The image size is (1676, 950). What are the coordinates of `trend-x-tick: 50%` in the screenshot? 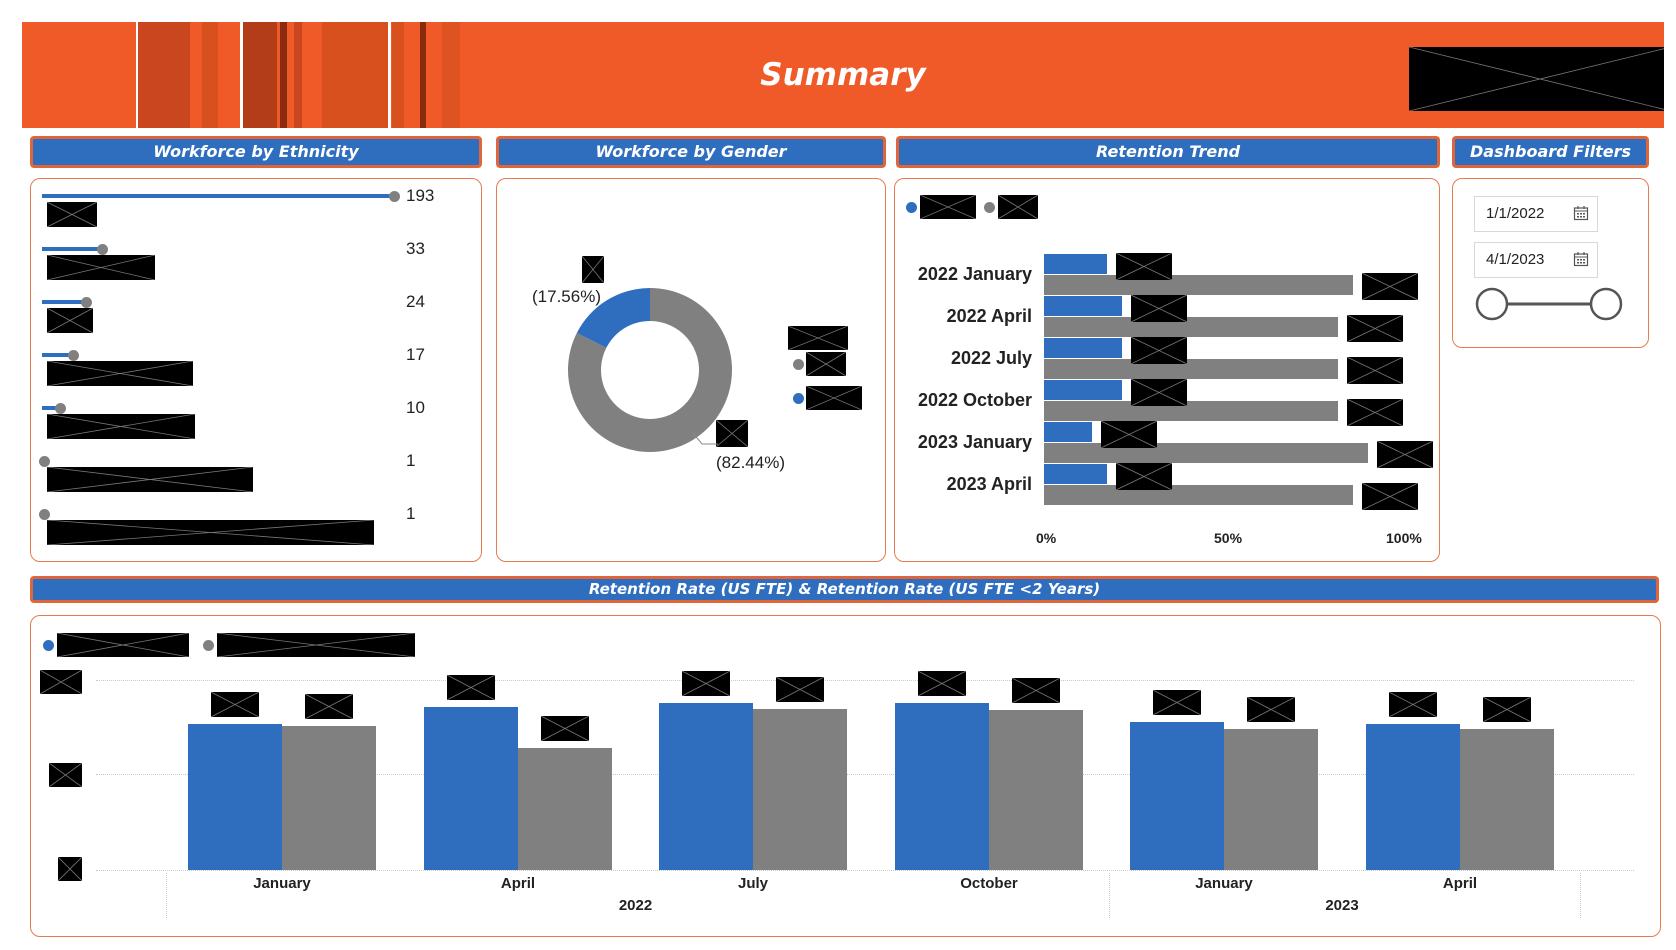 It's located at (1228, 538).